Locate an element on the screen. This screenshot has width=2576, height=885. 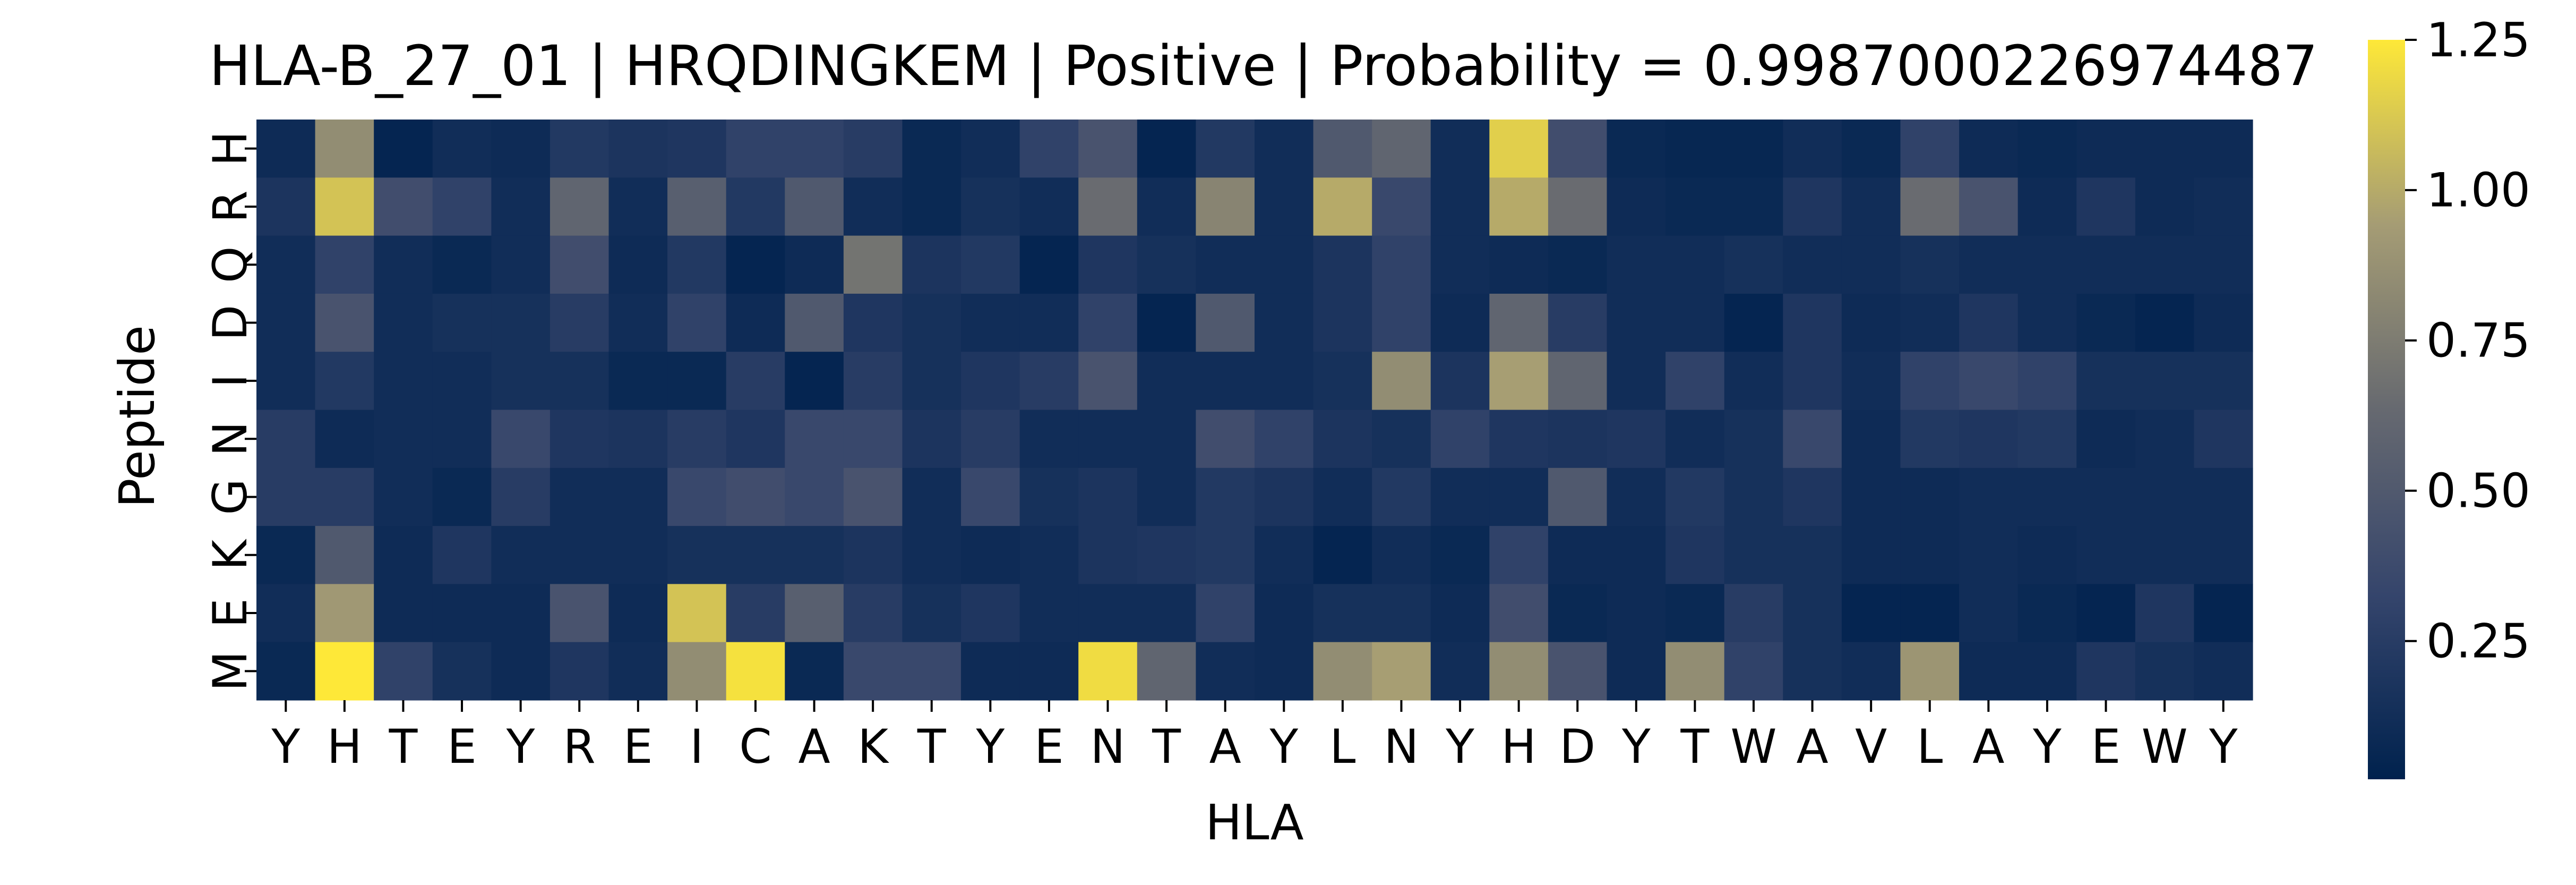
x-tick-label: E is located at coordinates (1049, 747).